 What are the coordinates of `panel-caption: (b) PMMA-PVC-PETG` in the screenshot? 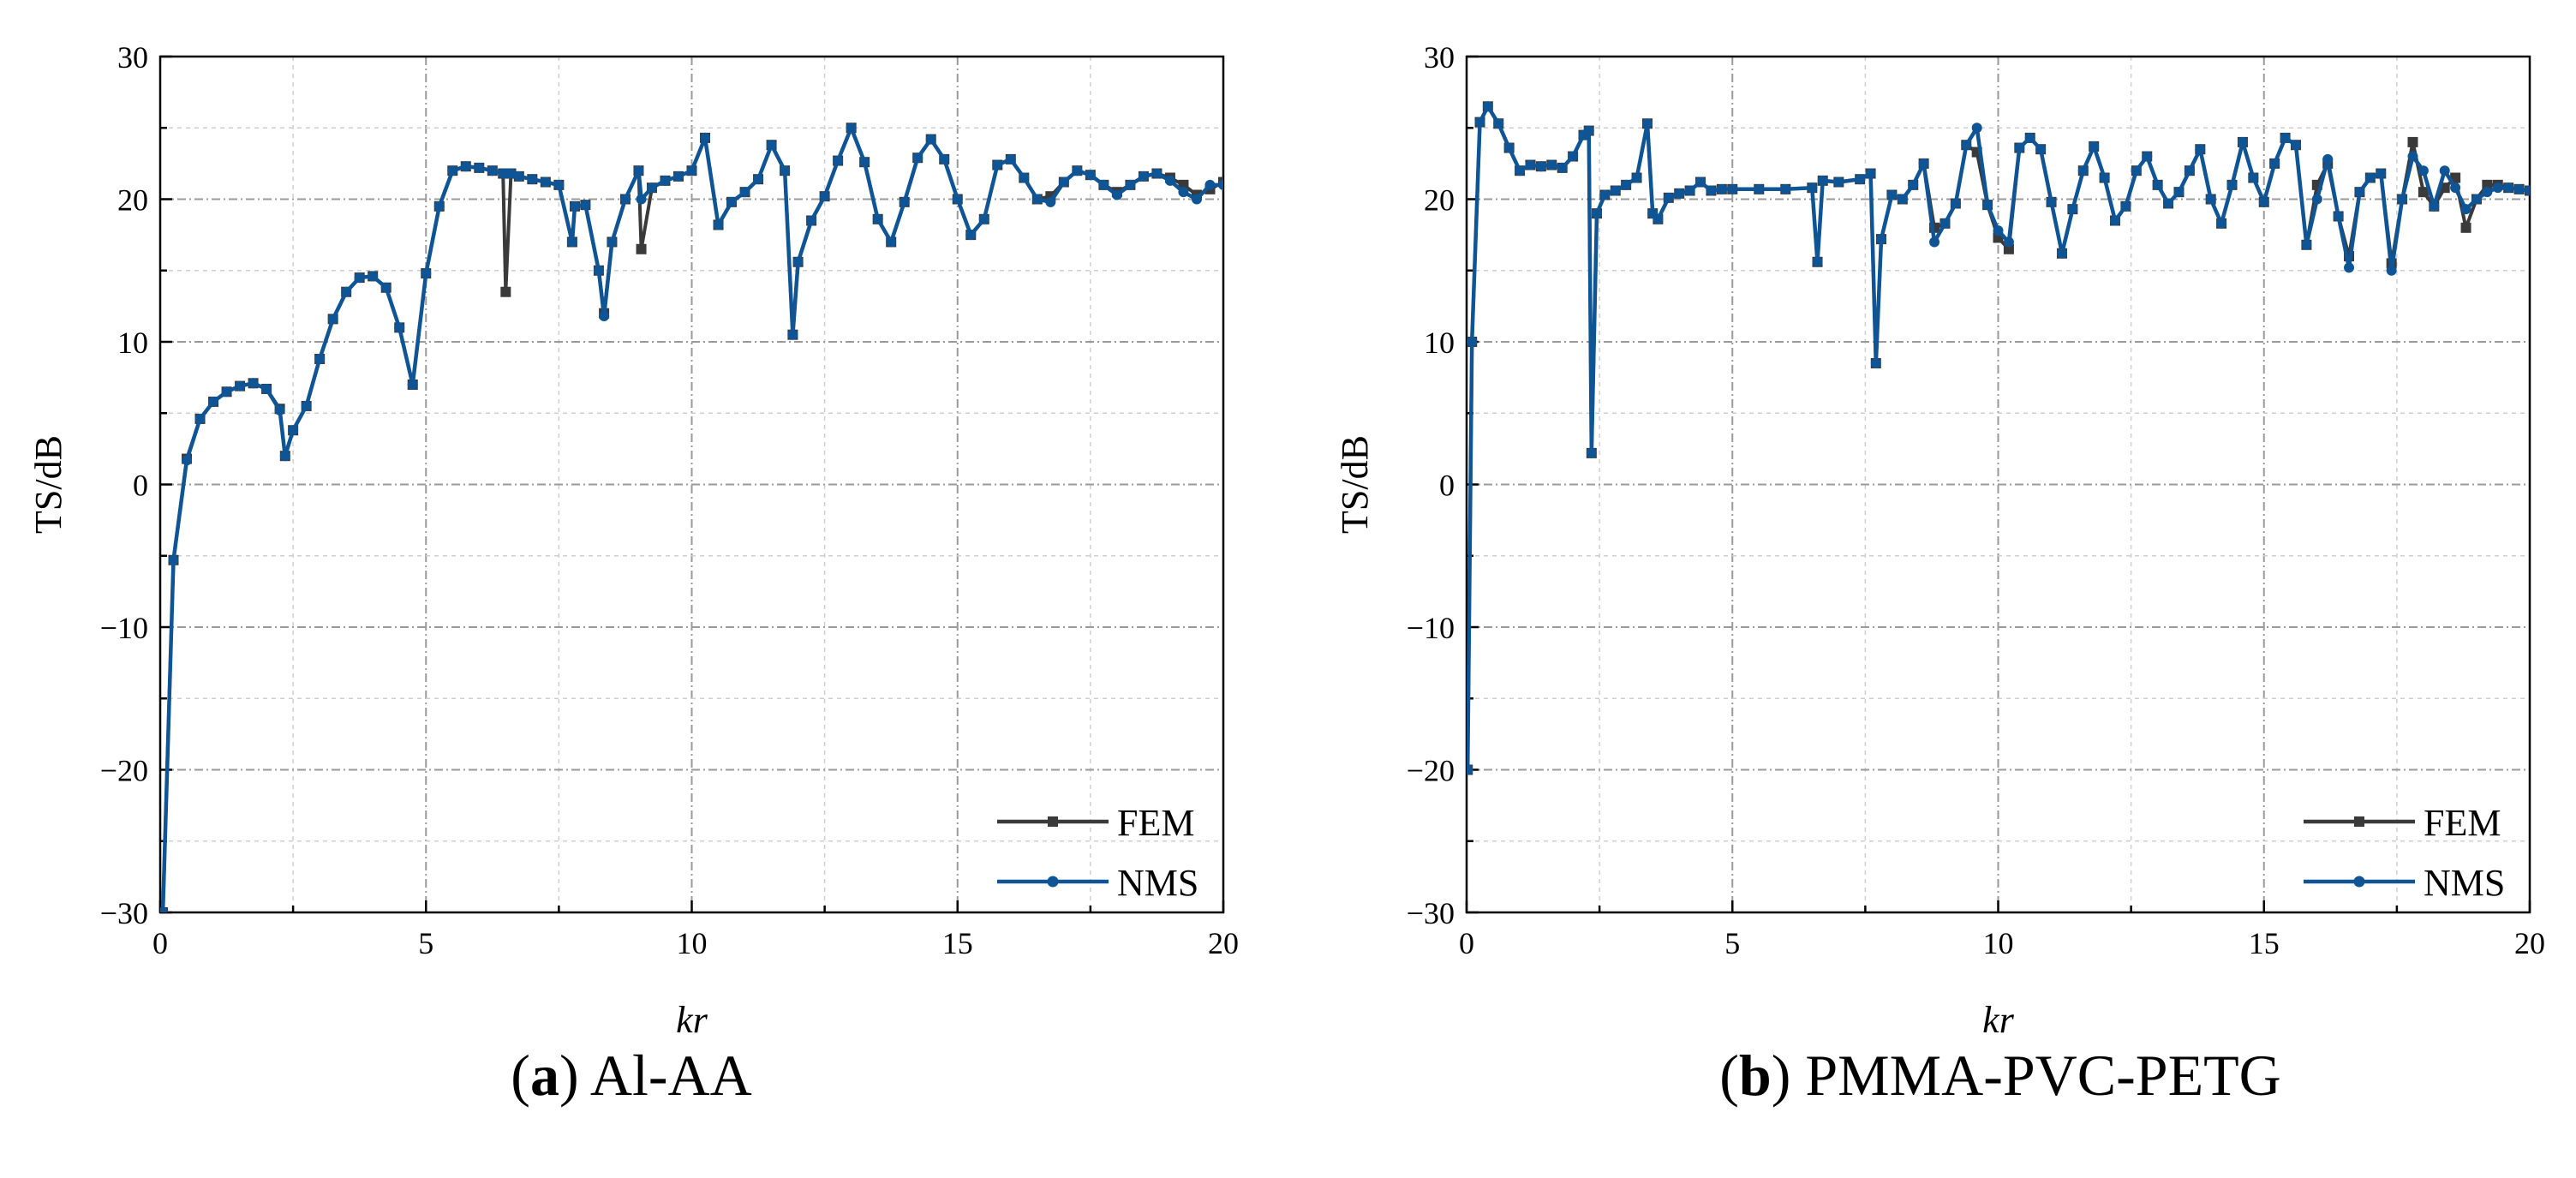 It's located at (2000, 1075).